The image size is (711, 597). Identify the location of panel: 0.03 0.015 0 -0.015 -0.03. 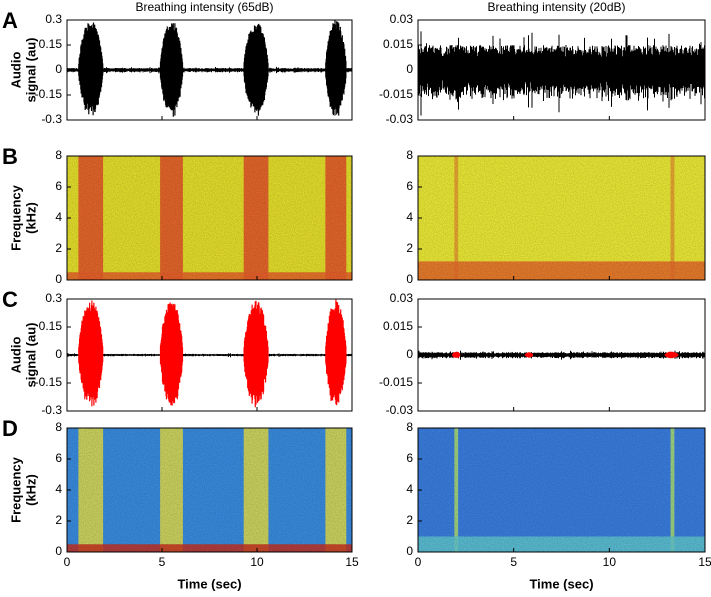
(542, 354).